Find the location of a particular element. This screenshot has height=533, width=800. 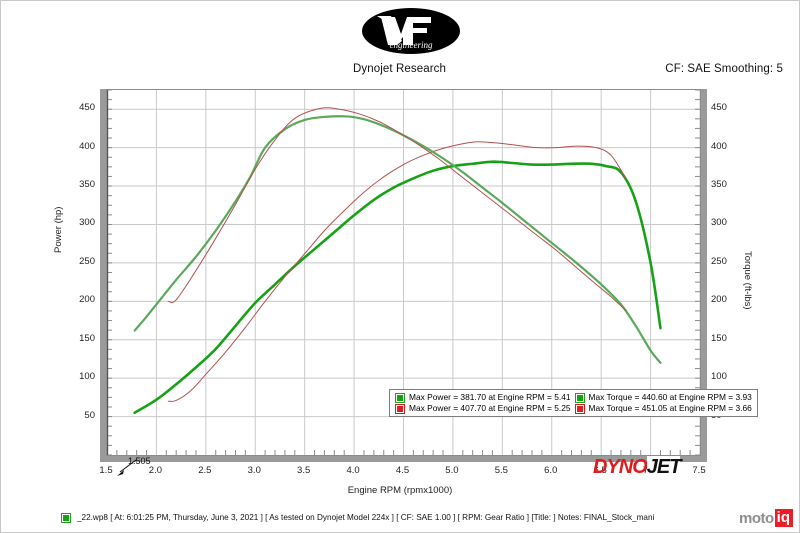

x-tick-label: 5.5 is located at coordinates (501, 470).